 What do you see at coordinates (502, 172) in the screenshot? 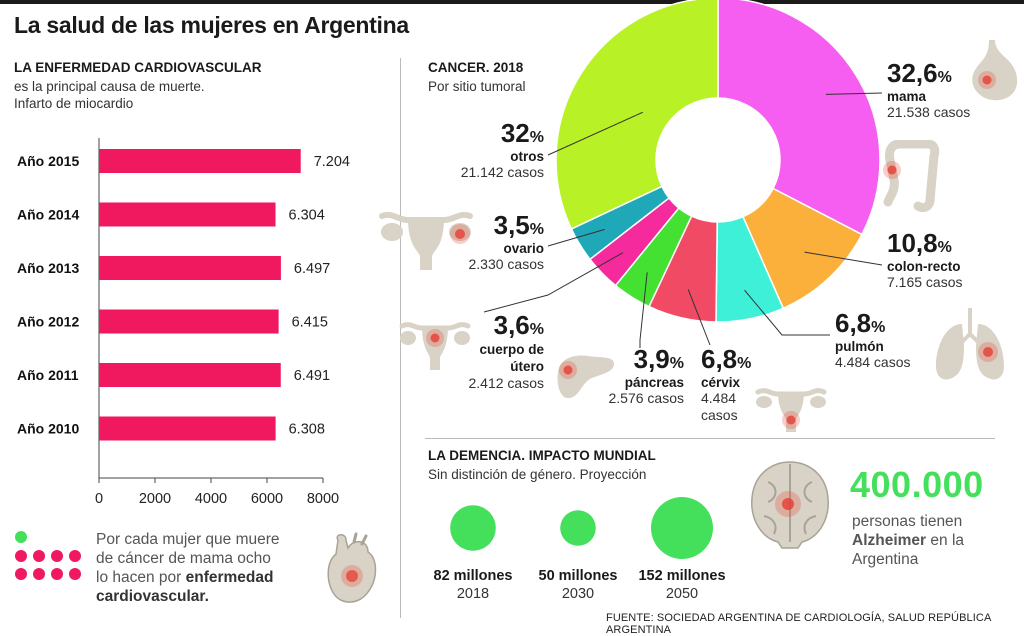
I see `cases-otros: 21.142 casos` at bounding box center [502, 172].